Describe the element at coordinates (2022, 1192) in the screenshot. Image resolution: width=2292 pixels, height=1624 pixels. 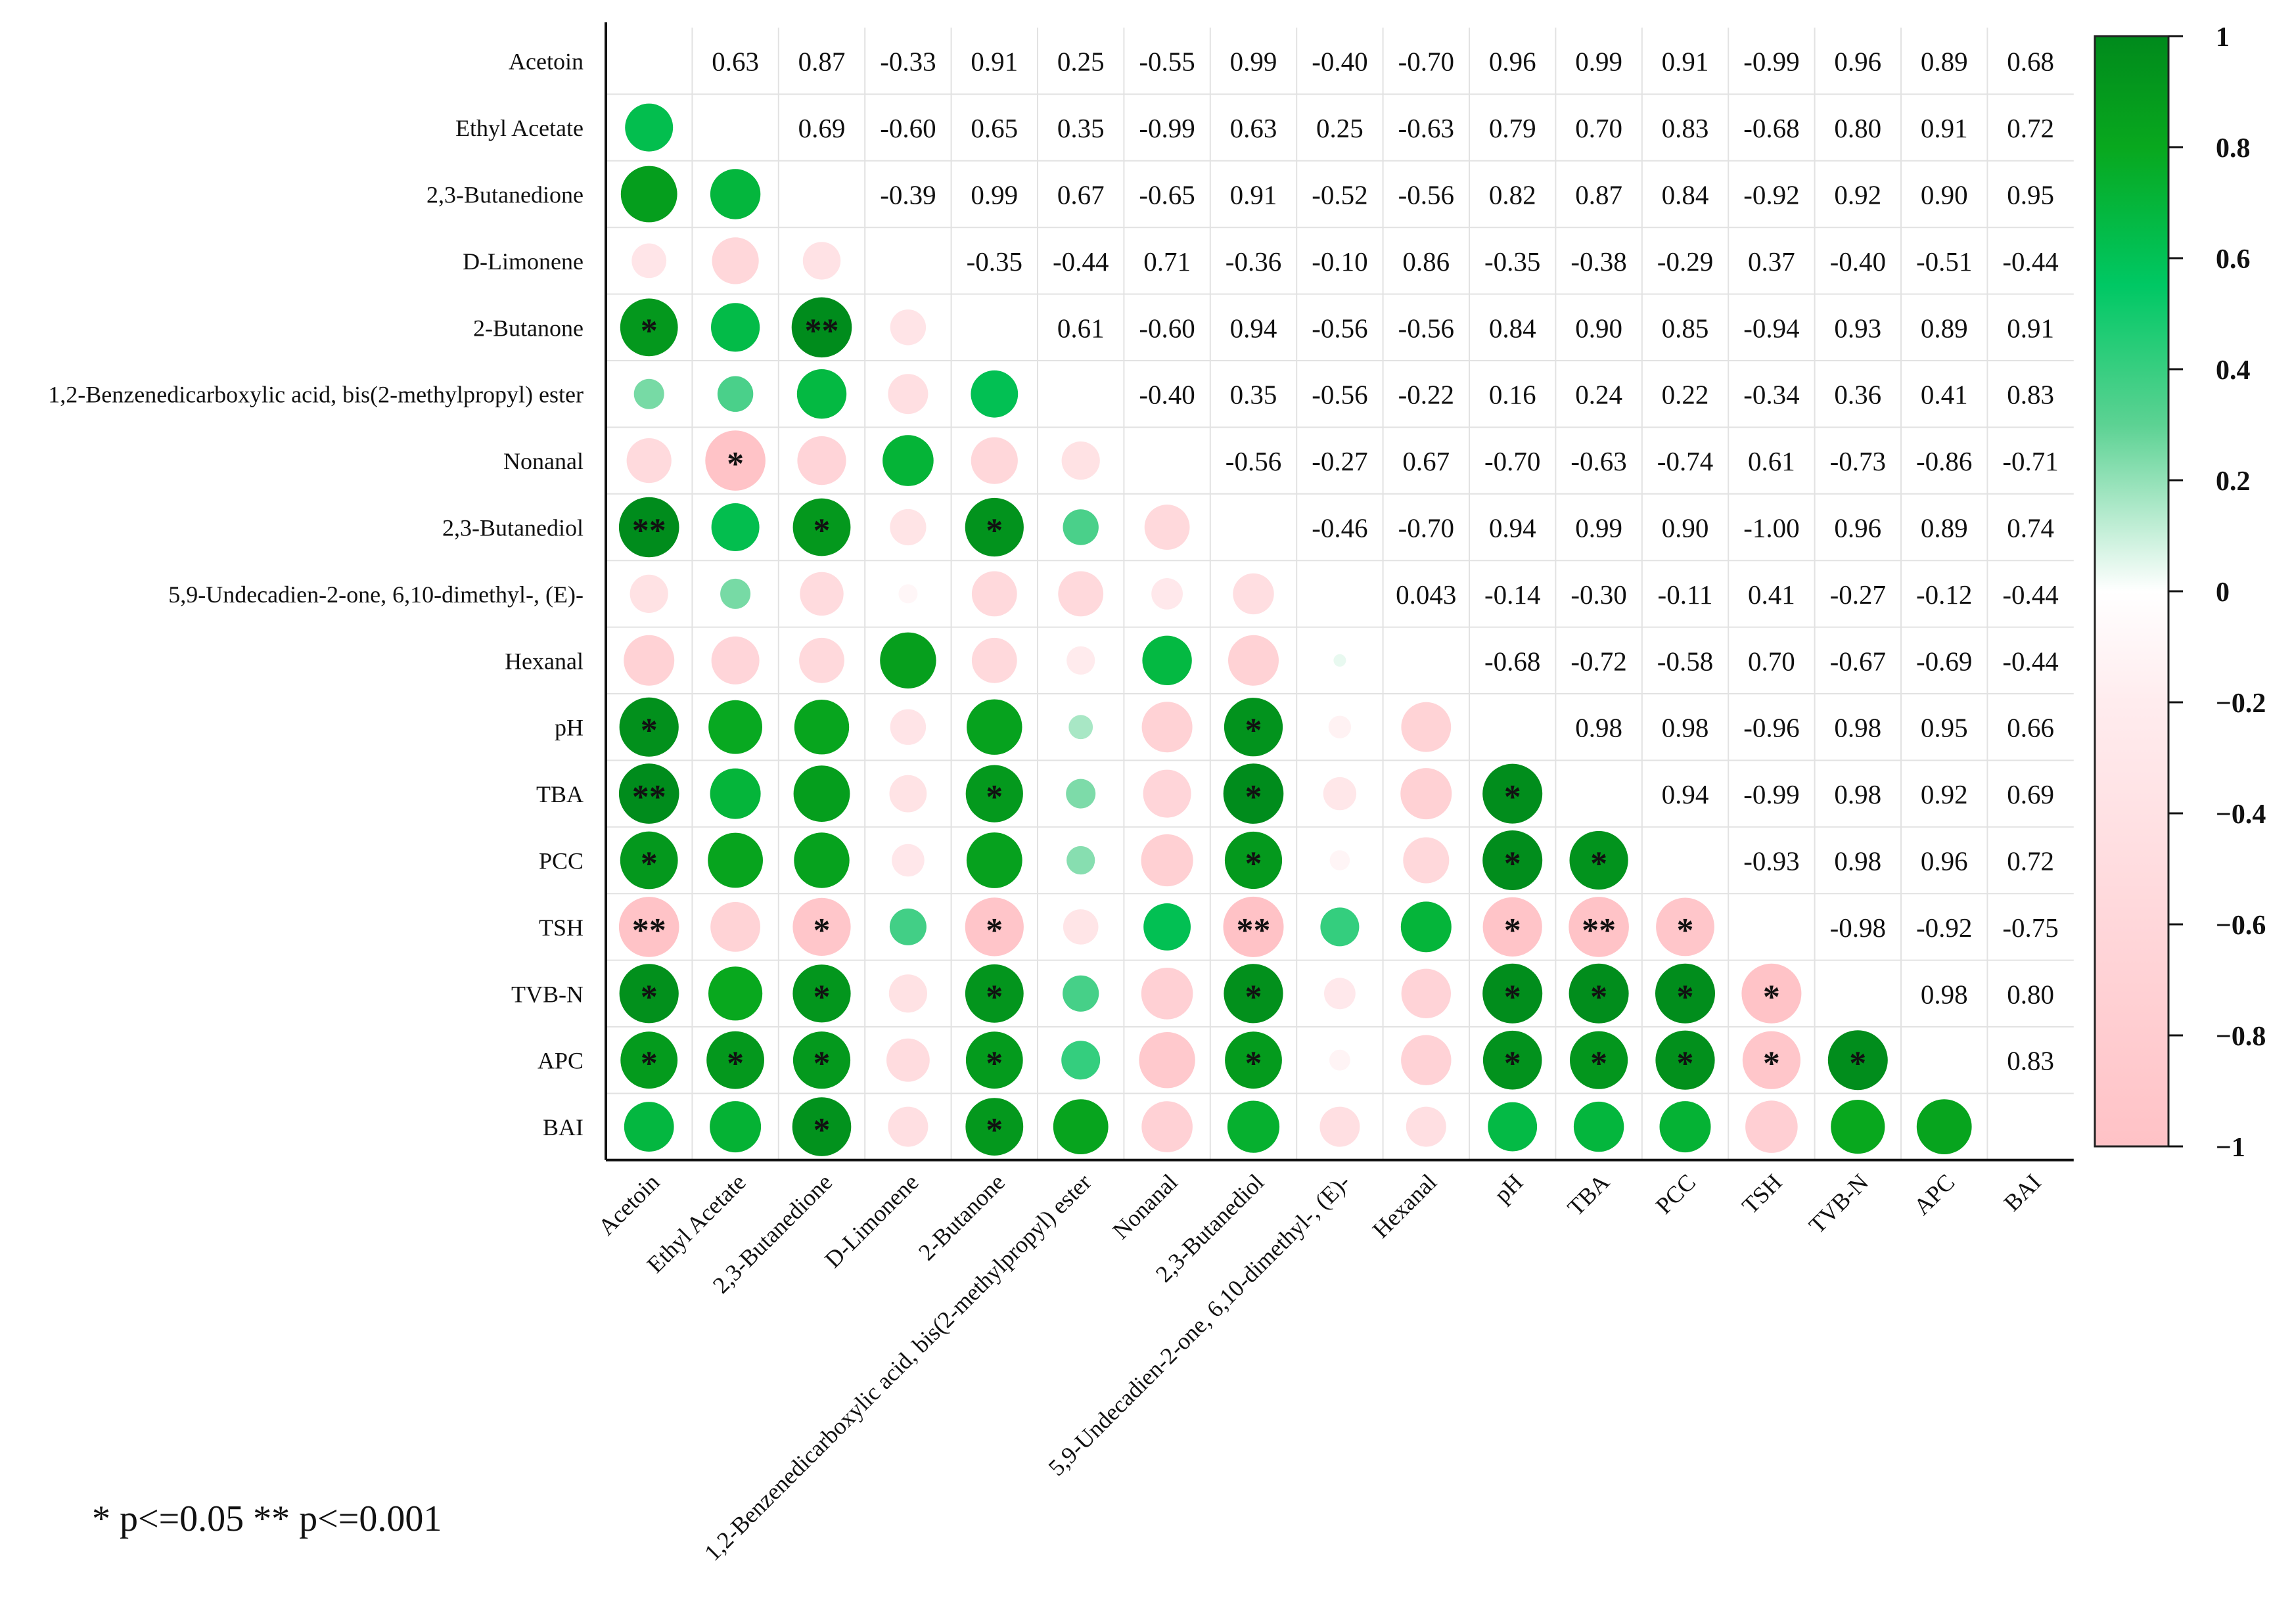
I see `column-label: BAI` at that location.